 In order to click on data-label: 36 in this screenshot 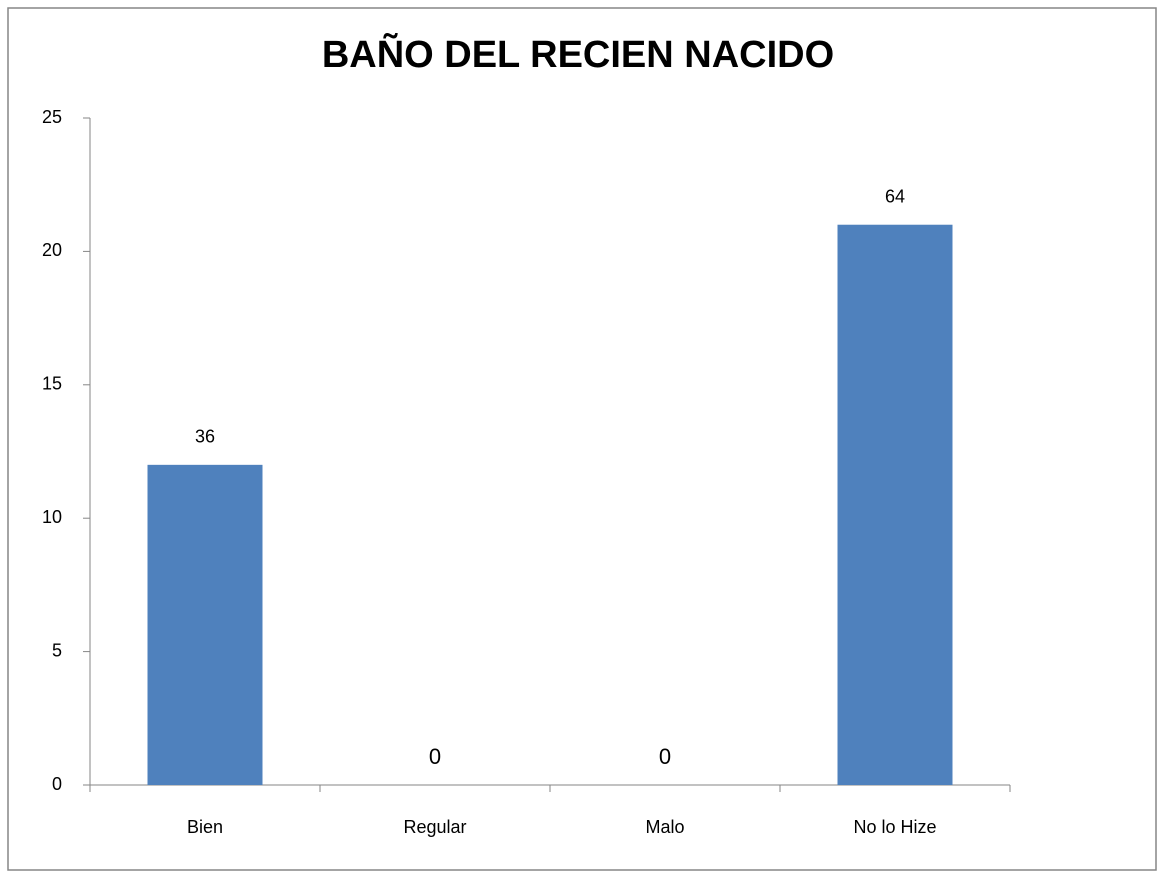, I will do `click(205, 437)`.